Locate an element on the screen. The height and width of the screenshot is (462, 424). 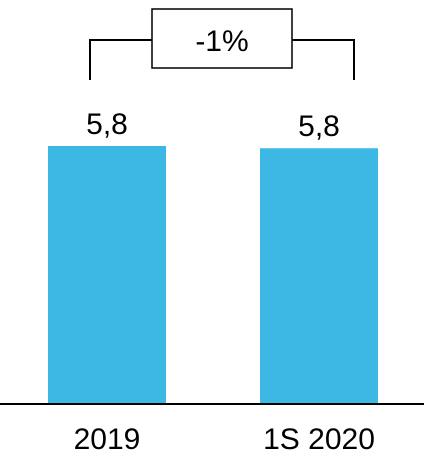
category-label-1: 2019 is located at coordinates (107, 439).